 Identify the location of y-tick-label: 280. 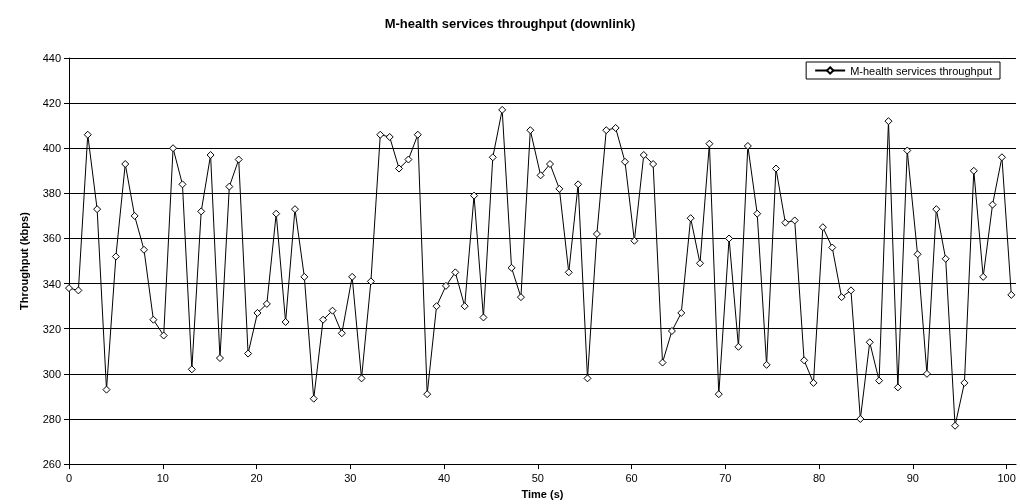
(51, 418).